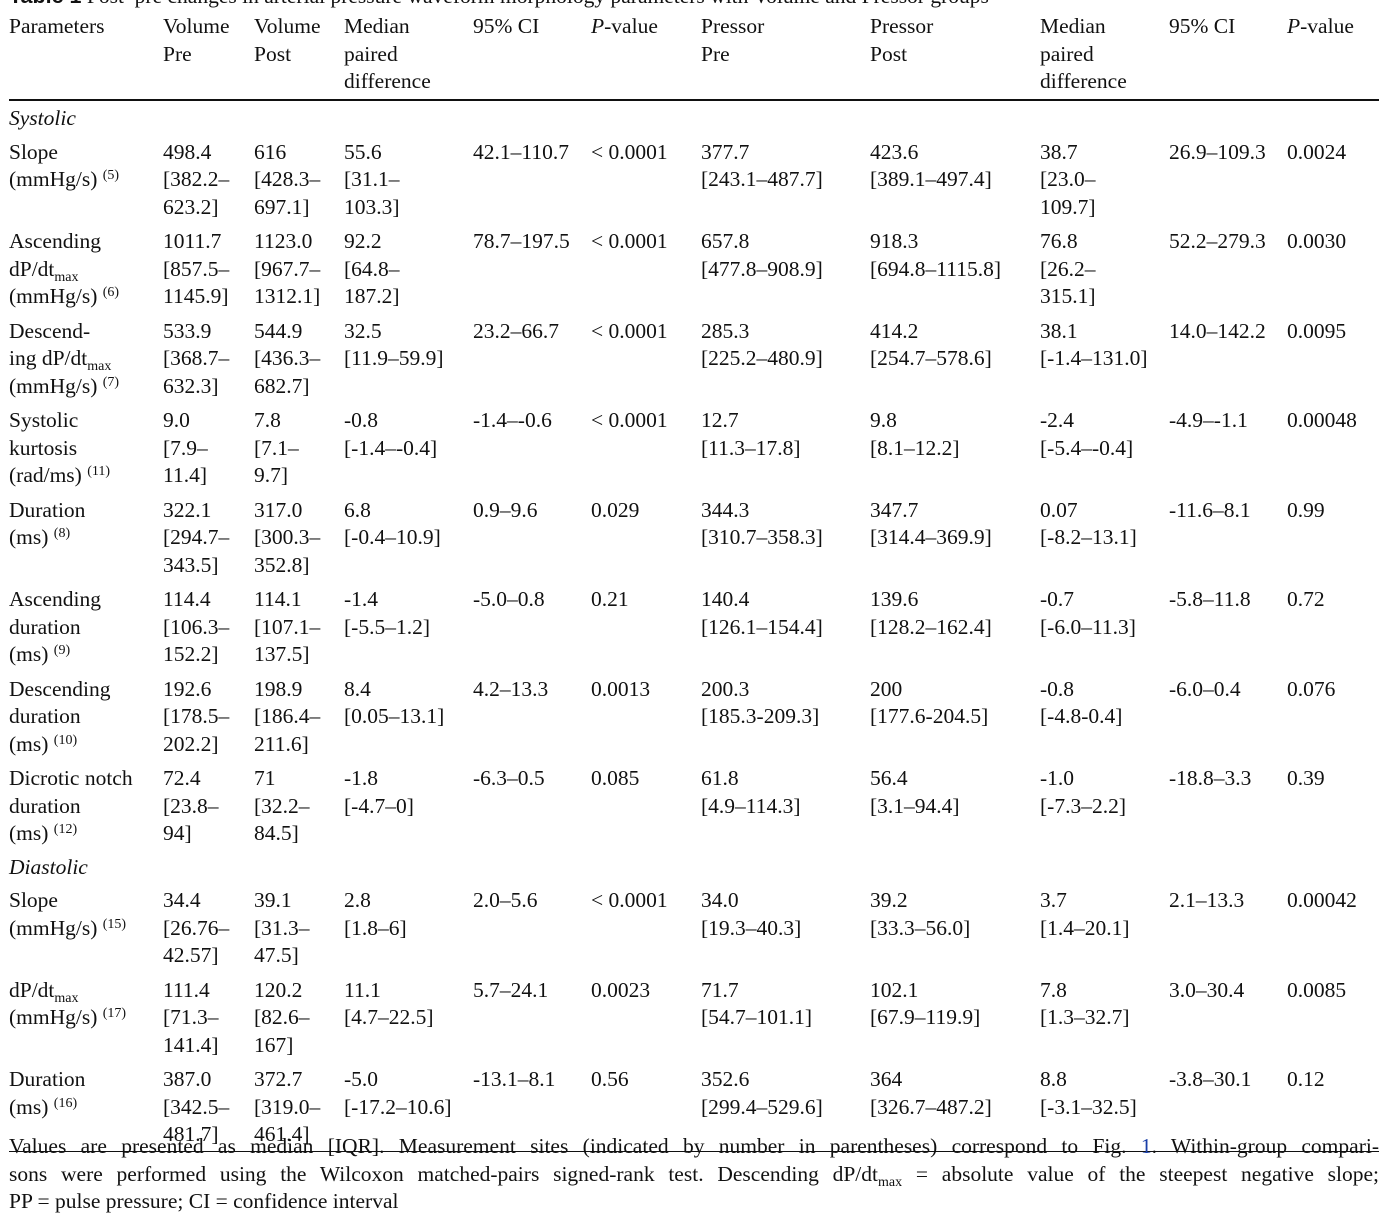  What do you see at coordinates (114, 924) in the screenshot?
I see `measurement-site: (15)` at bounding box center [114, 924].